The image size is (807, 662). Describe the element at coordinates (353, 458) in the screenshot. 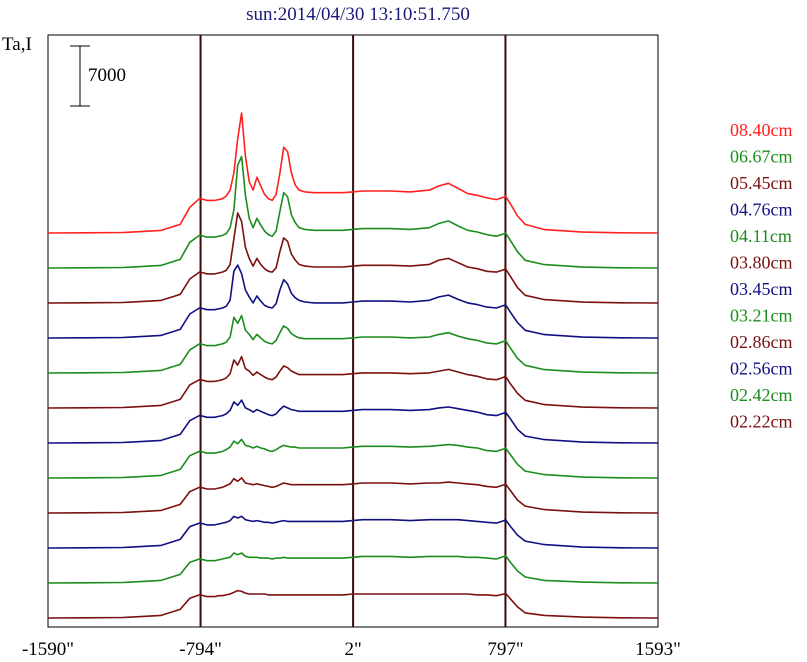

I see `series-line-03.21cm` at that location.